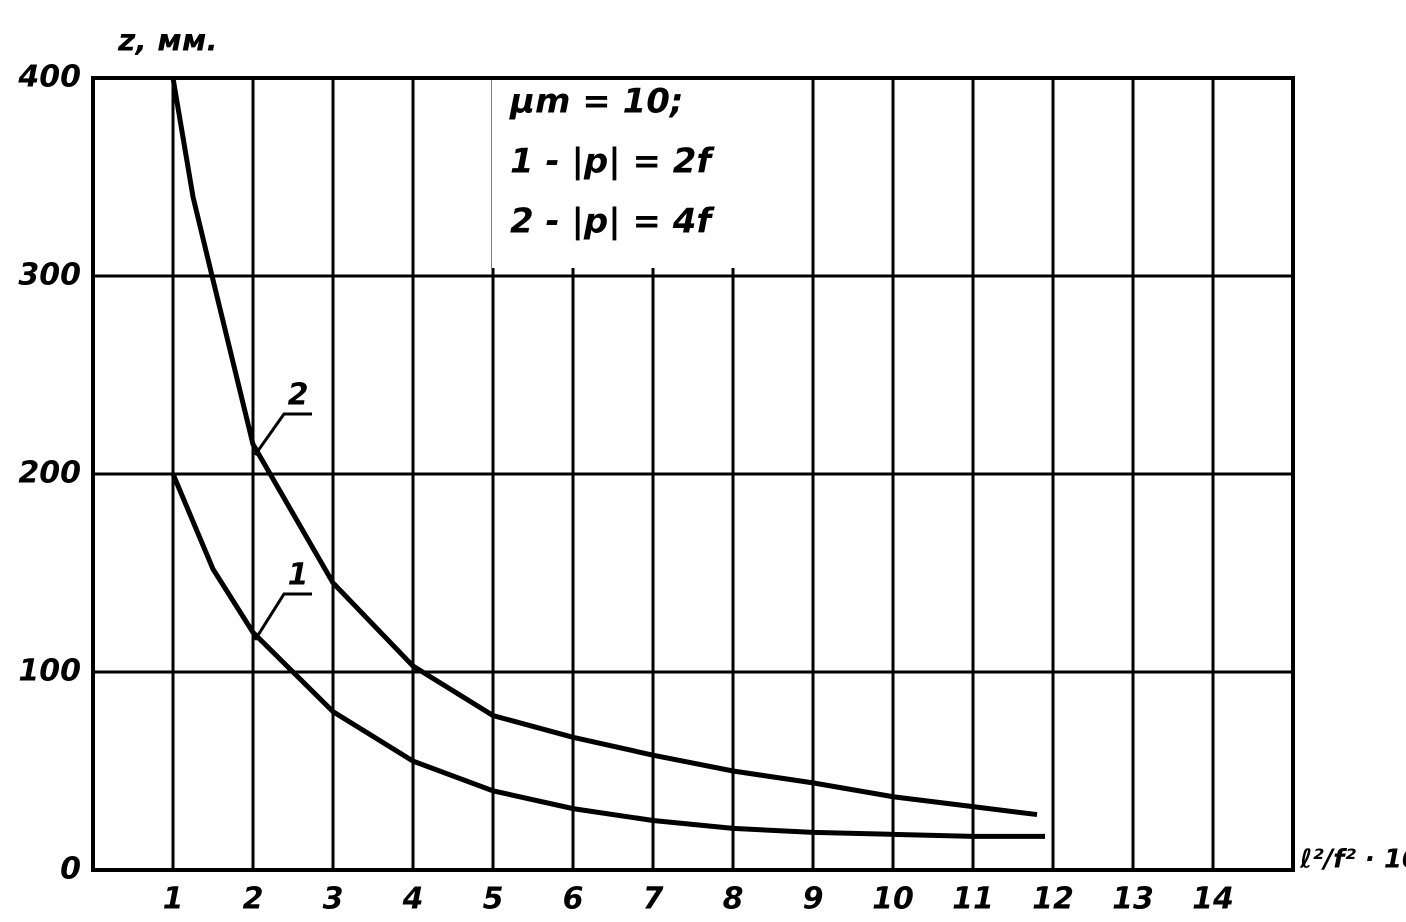 The height and width of the screenshot is (922, 1406). Describe the element at coordinates (298, 395) in the screenshot. I see `series-label: 2` at that location.